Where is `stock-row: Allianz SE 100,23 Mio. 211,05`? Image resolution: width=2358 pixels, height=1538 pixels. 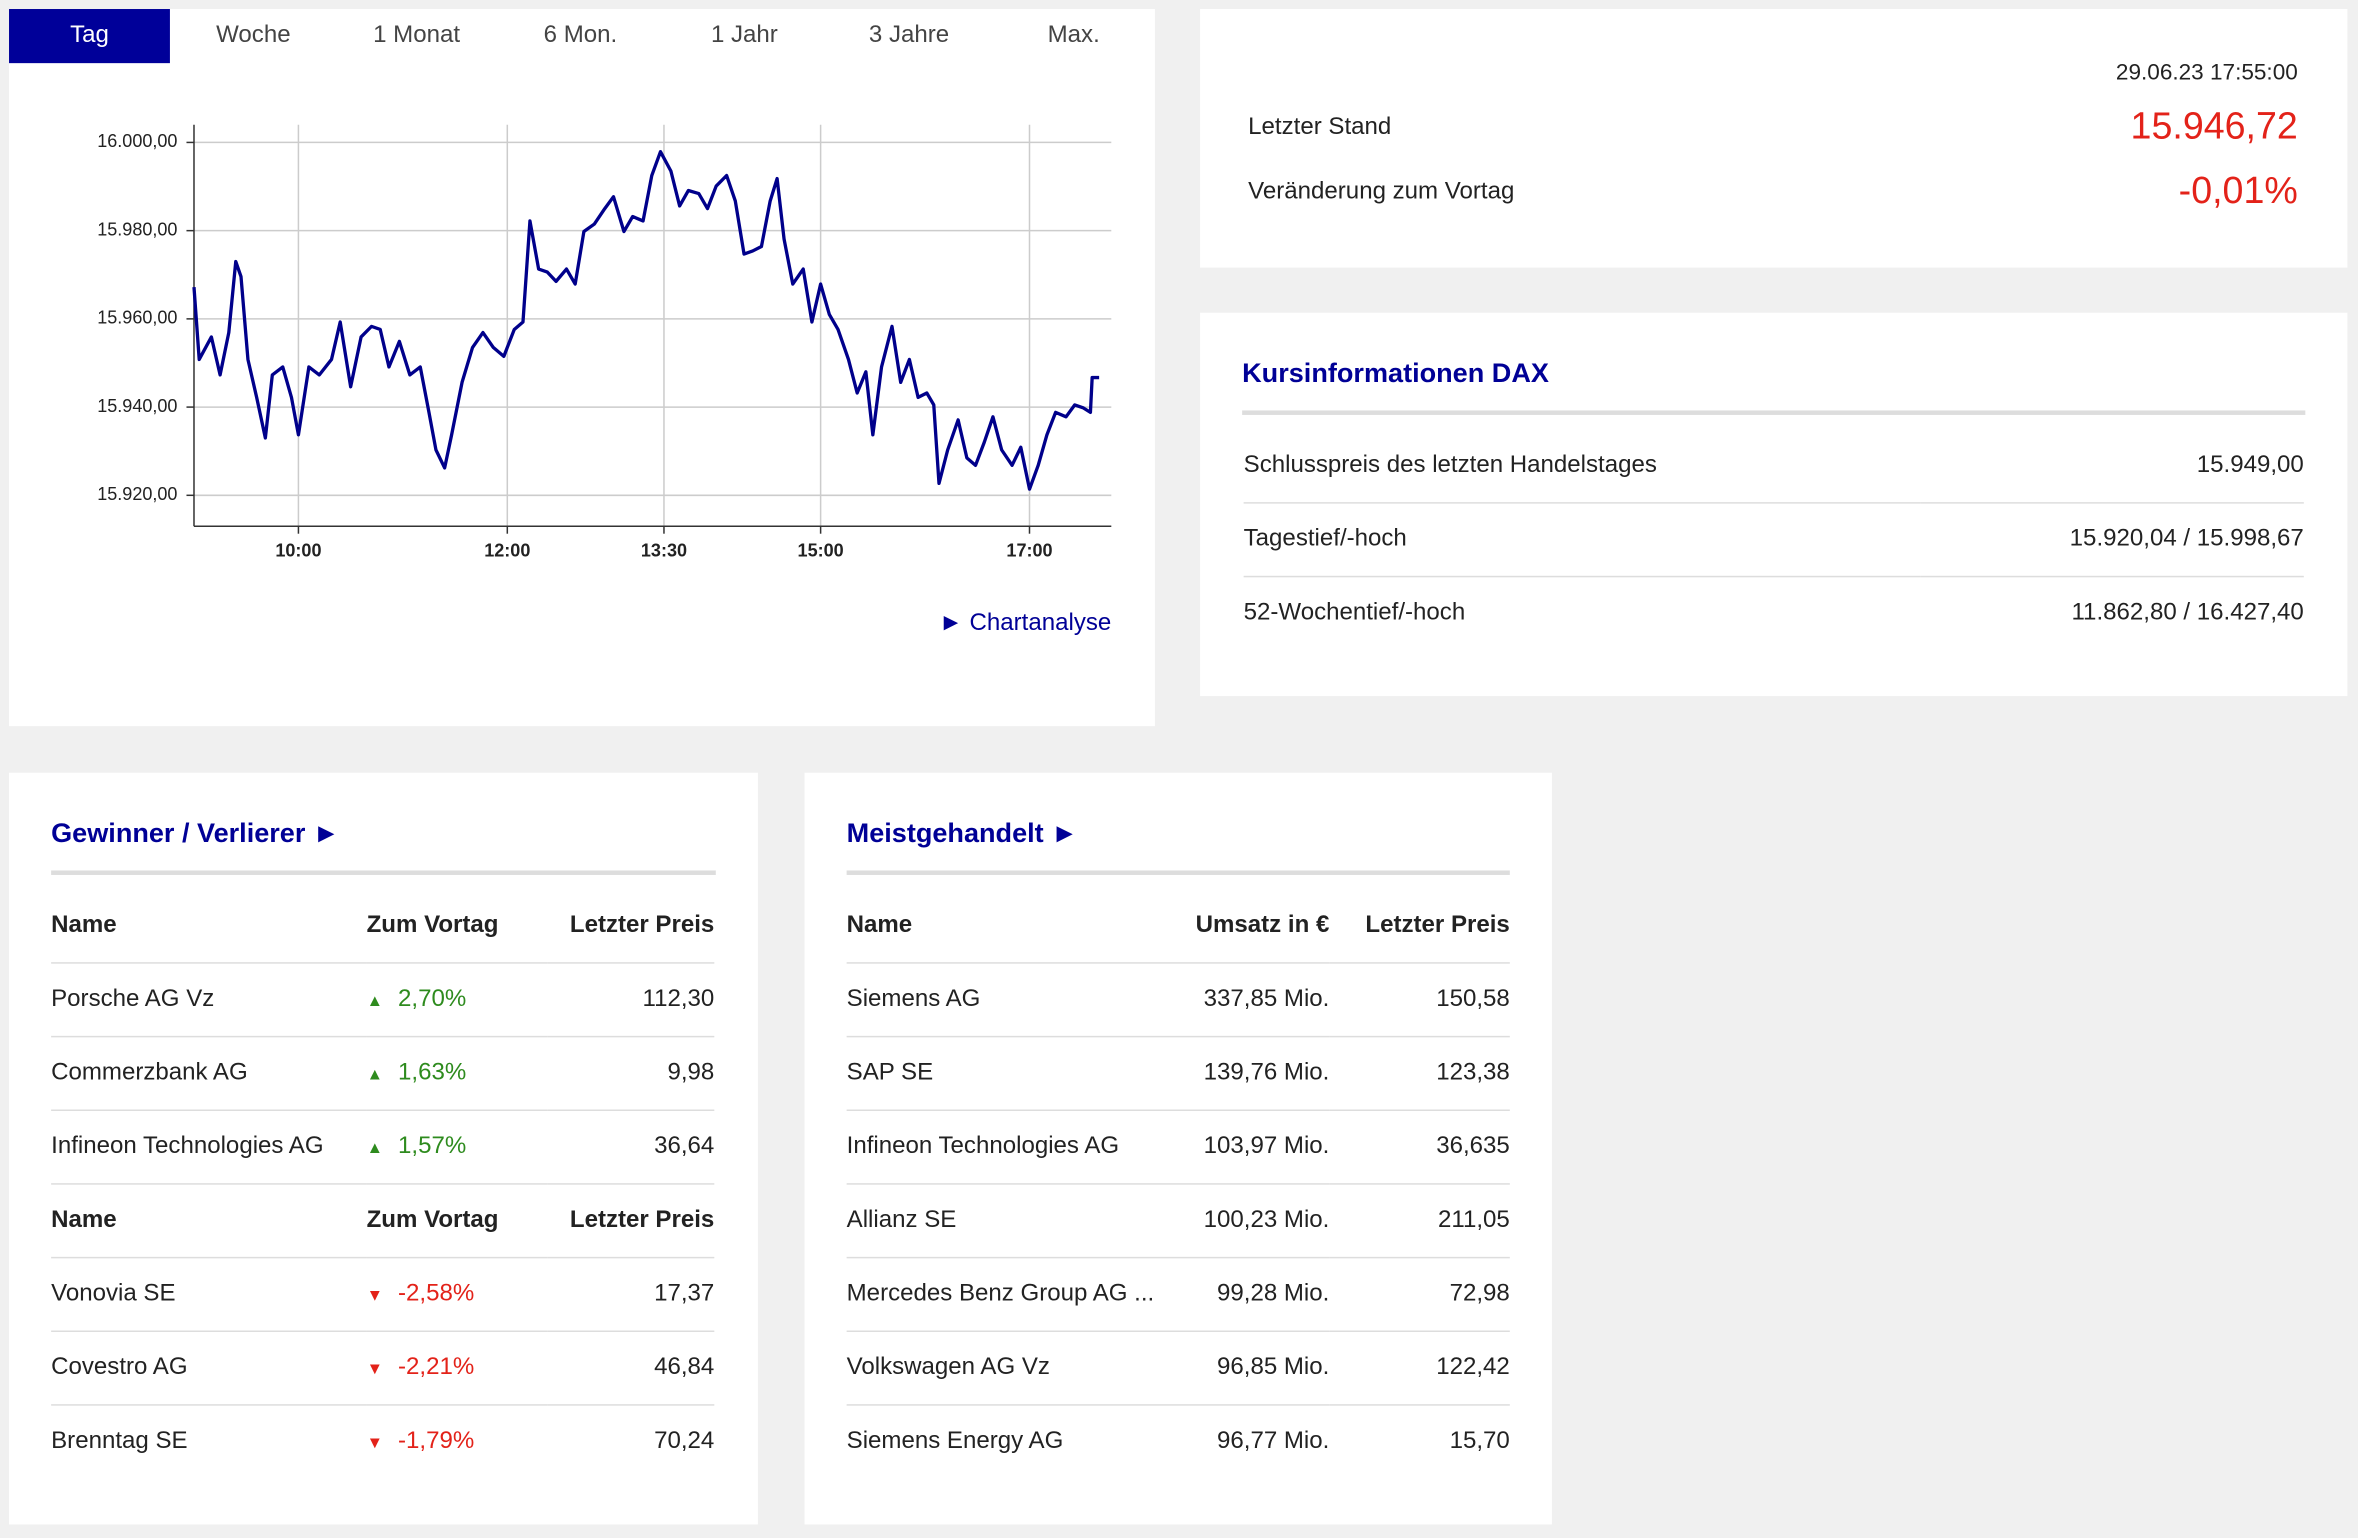 stock-row: Allianz SE 100,23 Mio. 211,05 is located at coordinates (1178, 1221).